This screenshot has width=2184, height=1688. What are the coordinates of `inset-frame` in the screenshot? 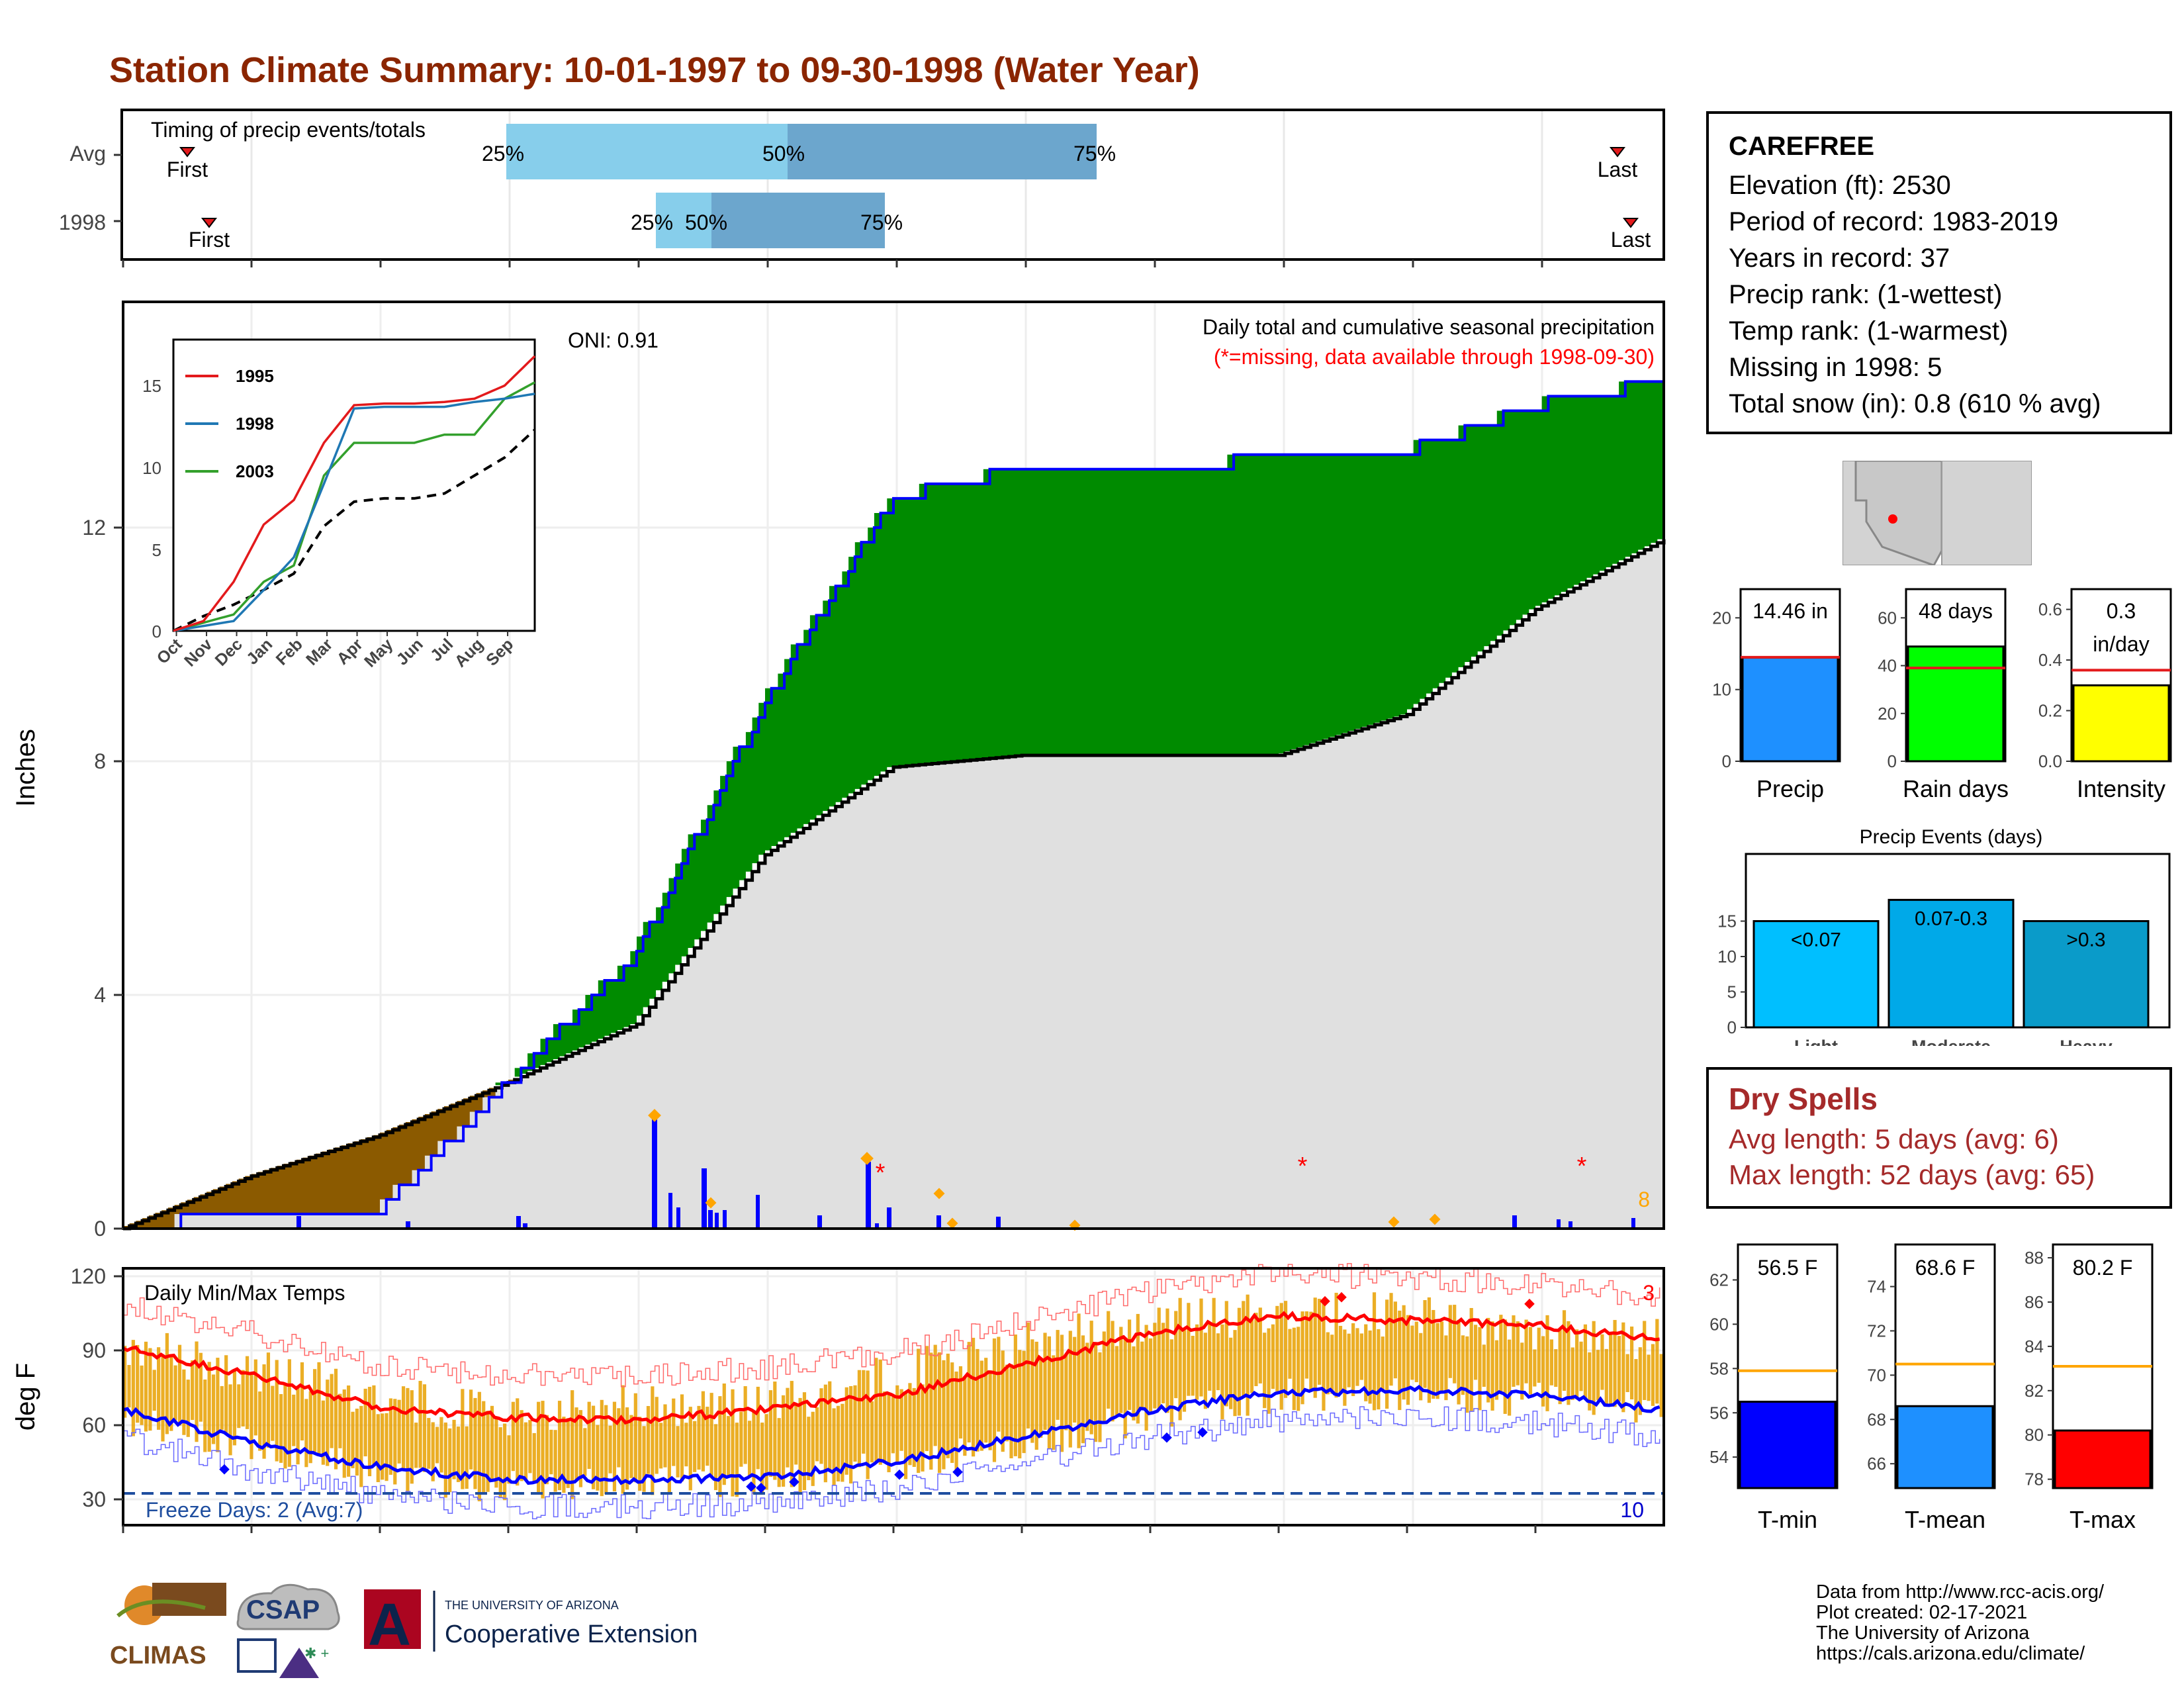 It's located at (354, 485).